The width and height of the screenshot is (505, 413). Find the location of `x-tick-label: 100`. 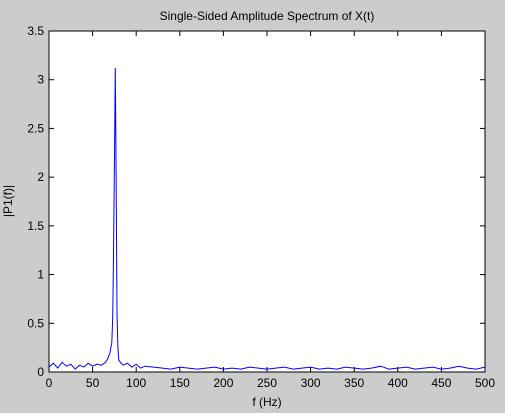

x-tick-label: 100 is located at coordinates (136, 383).